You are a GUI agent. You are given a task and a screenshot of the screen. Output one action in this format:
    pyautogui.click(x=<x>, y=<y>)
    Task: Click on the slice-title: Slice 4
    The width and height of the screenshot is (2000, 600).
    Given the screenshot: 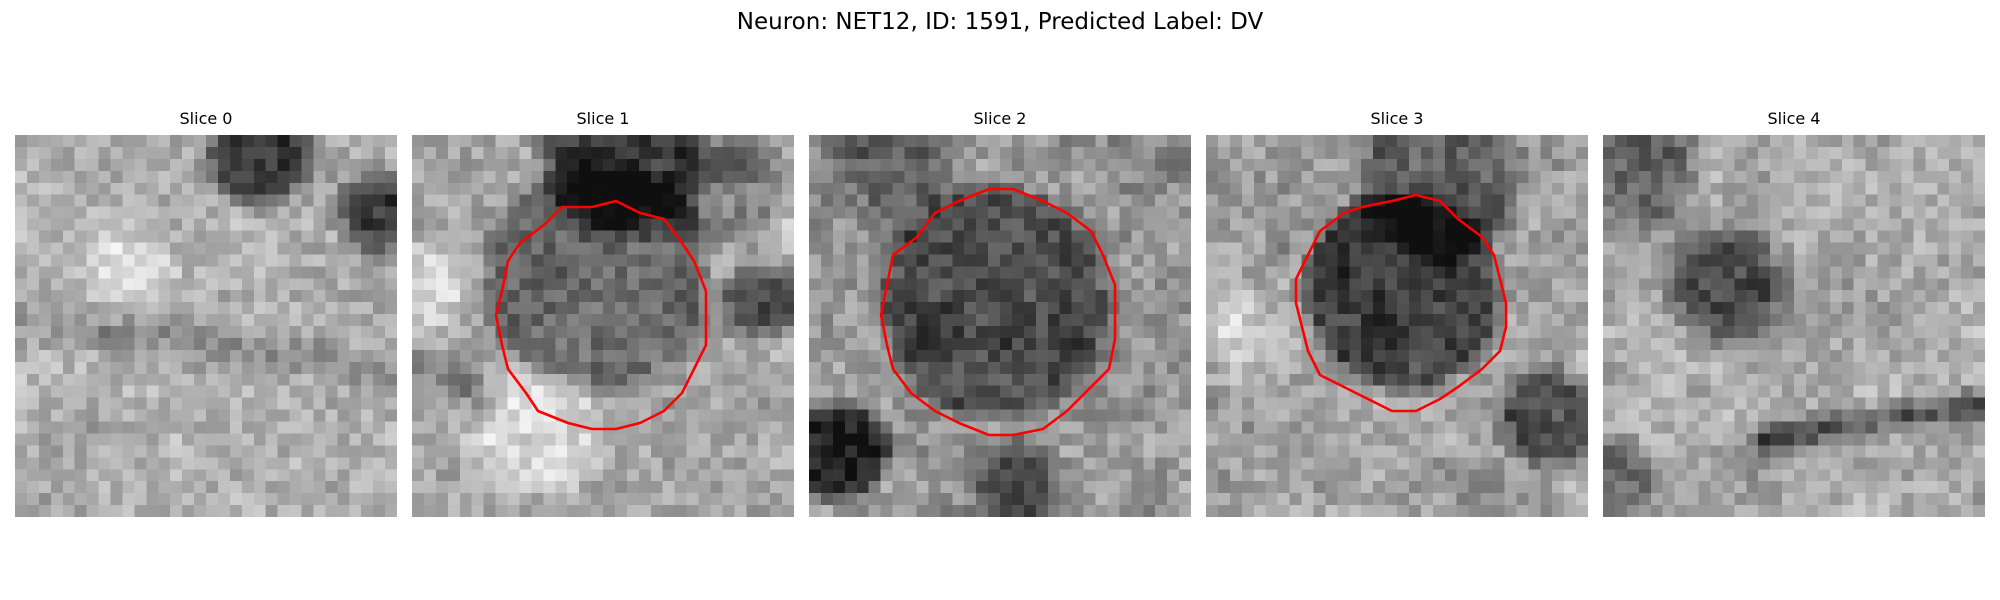 What is the action you would take?
    pyautogui.click(x=1794, y=118)
    